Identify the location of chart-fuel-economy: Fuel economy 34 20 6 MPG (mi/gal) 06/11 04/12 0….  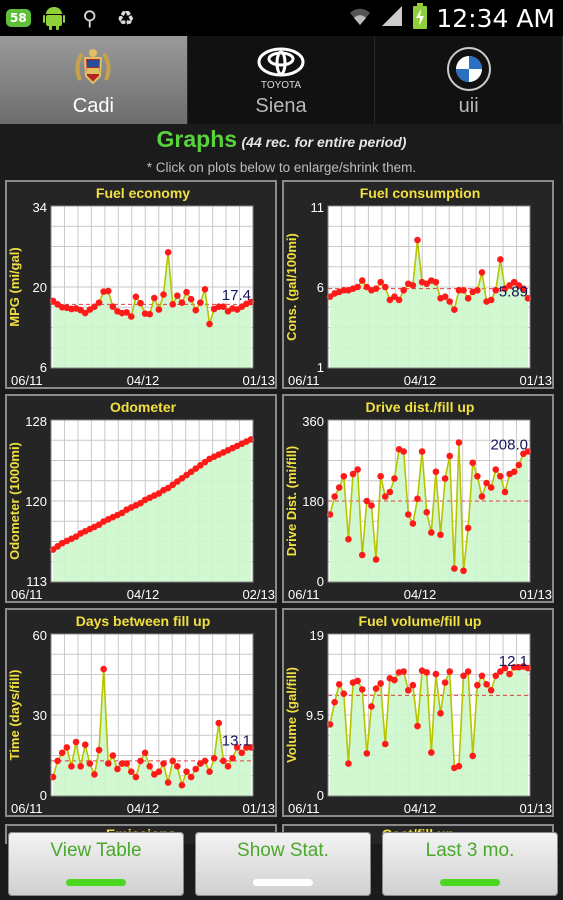
(141, 284).